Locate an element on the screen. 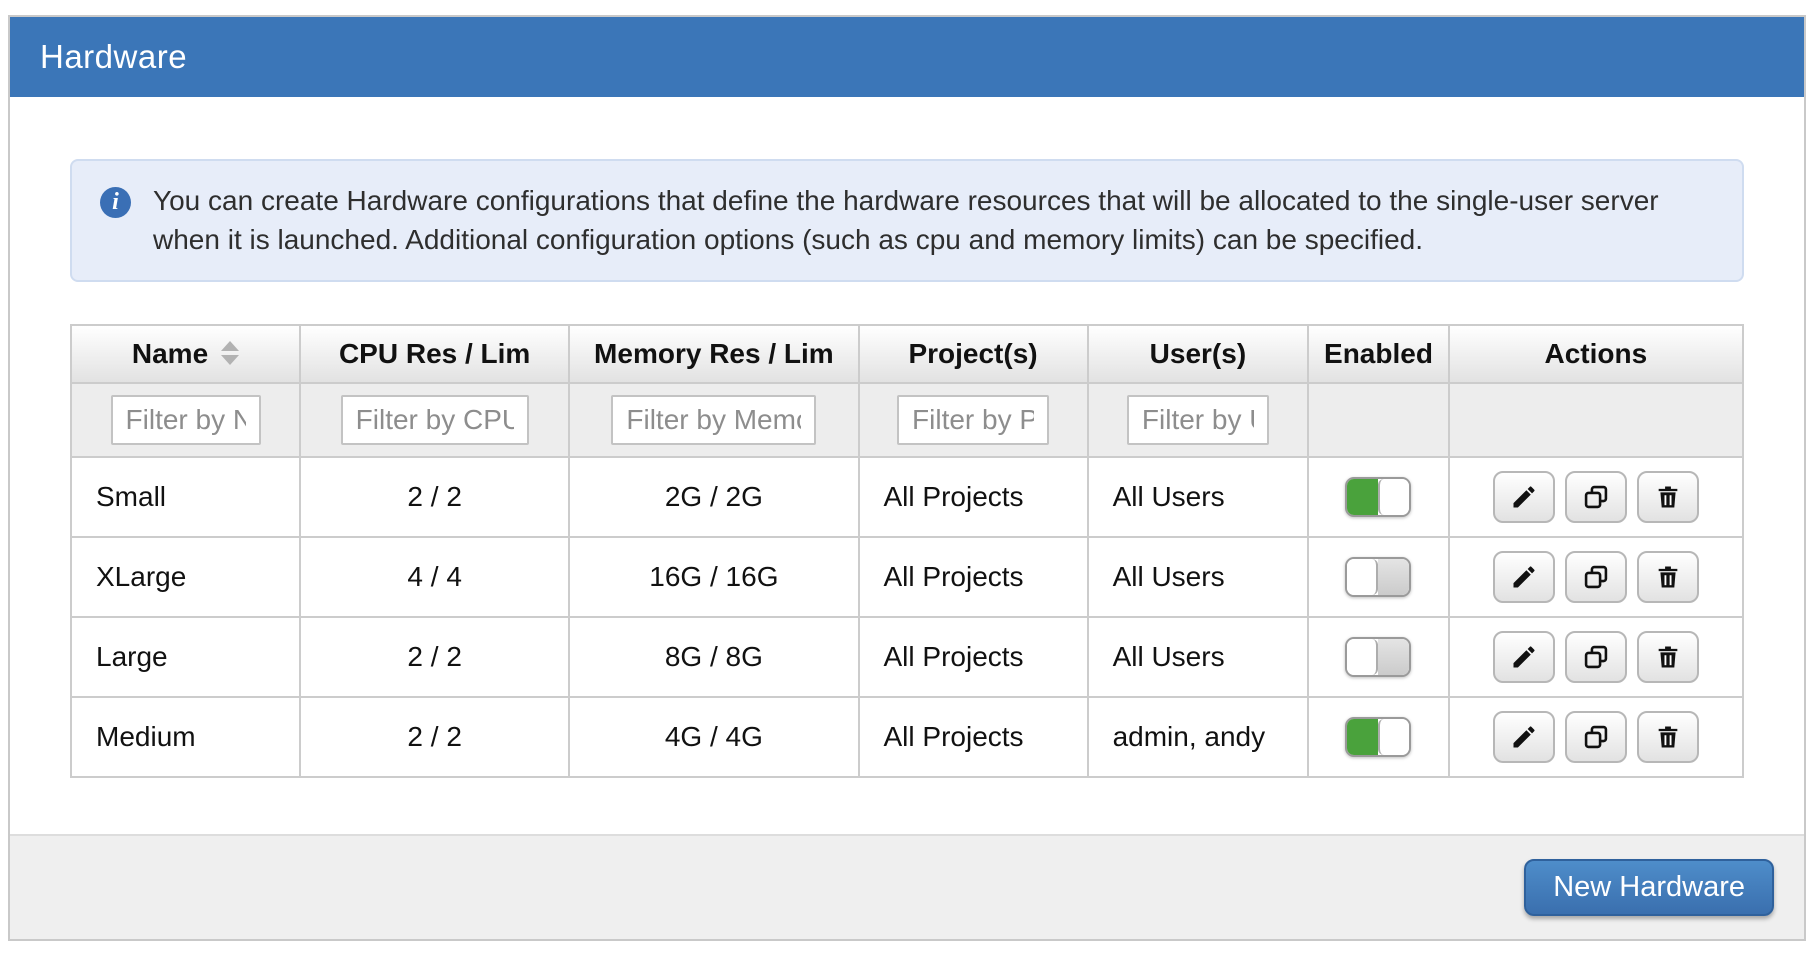 The height and width of the screenshot is (955, 1814). column-header-actions: Actions is located at coordinates (1596, 354).